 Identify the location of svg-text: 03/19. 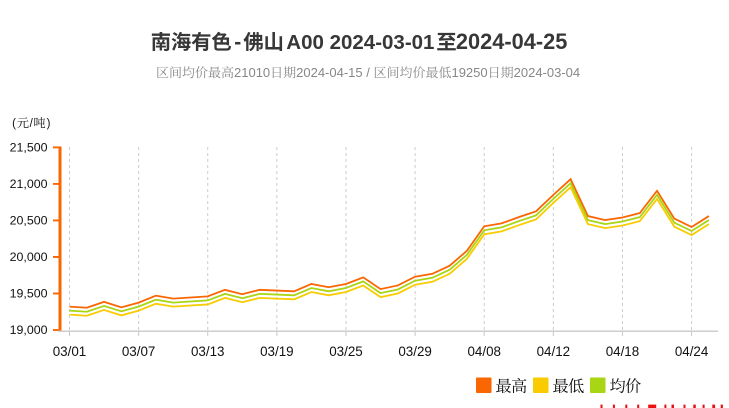
(277, 351).